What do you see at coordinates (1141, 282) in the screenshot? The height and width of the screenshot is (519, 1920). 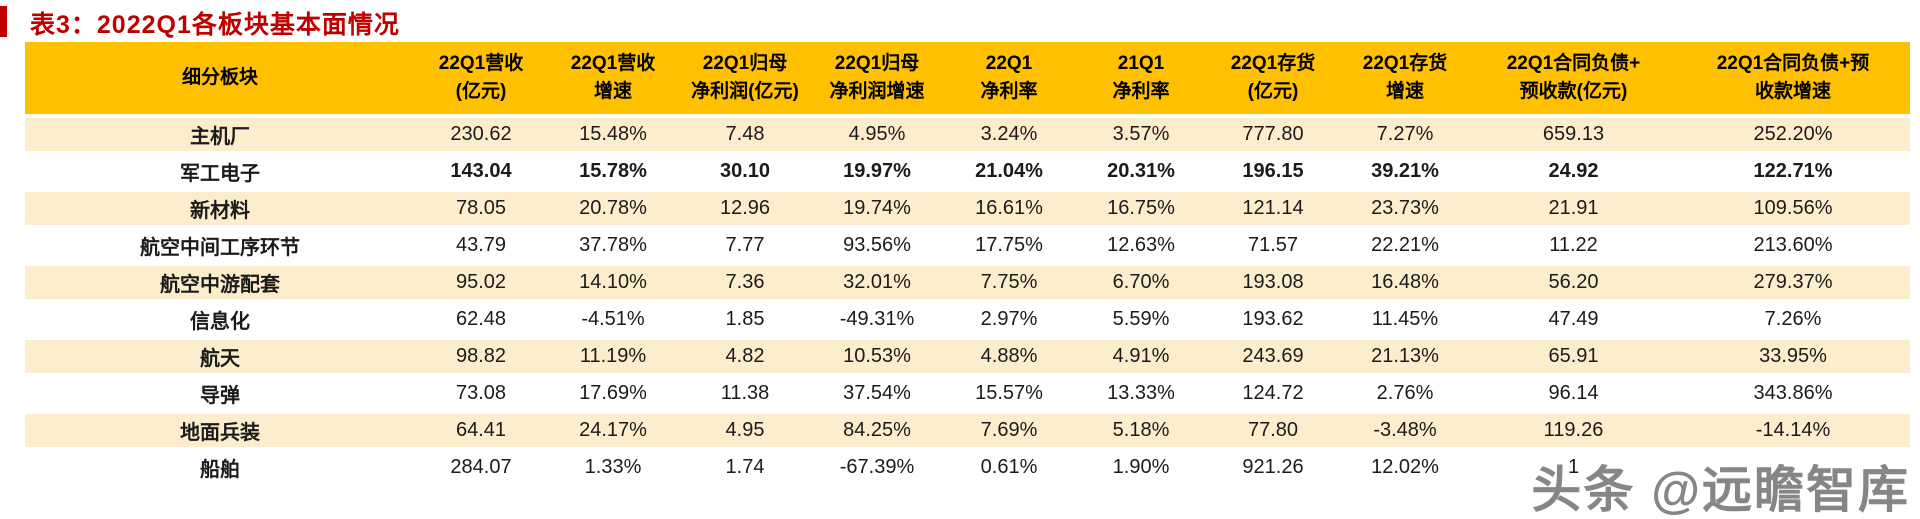 I see `value-cell: 6.70%` at bounding box center [1141, 282].